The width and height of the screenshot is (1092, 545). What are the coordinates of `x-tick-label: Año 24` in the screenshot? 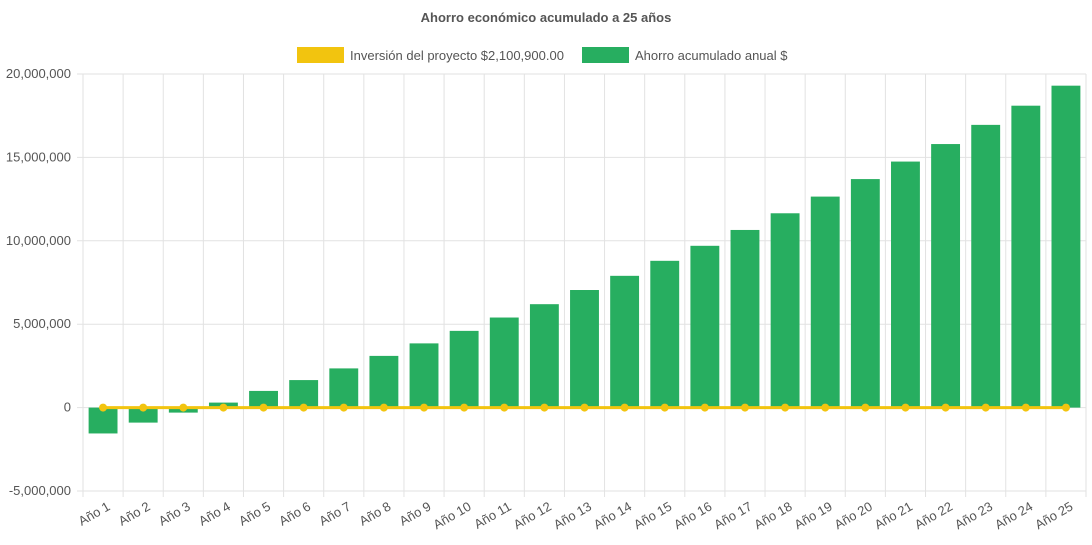 It's located at (1013, 516).